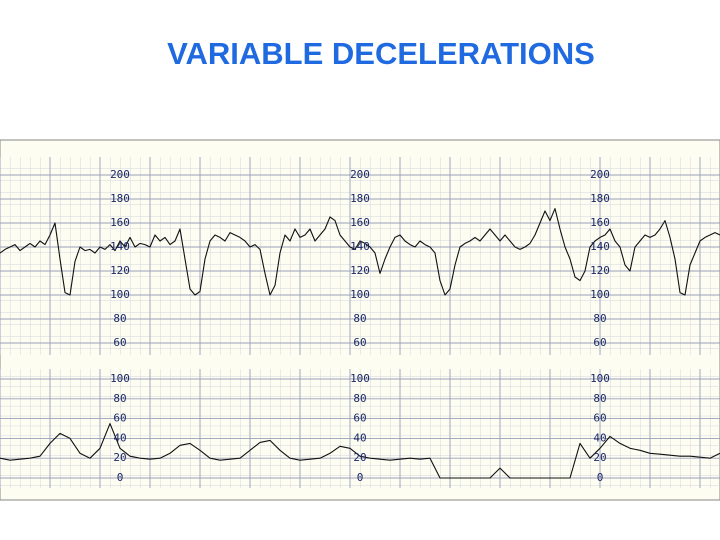  What do you see at coordinates (381, 53) in the screenshot?
I see `slide-title: VARIABLE DECELERATIONS` at bounding box center [381, 53].